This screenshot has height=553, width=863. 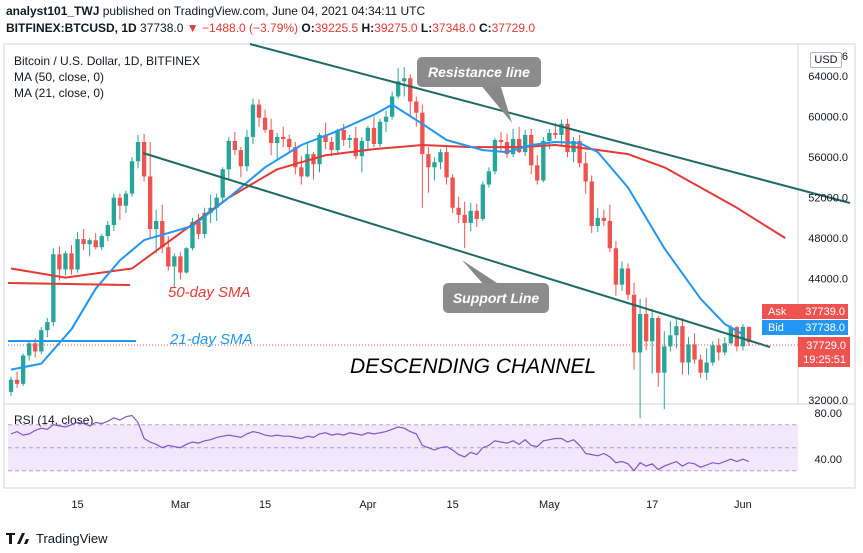 What do you see at coordinates (805, 327) in the screenshot?
I see `bid-price-tag: Bid 37738.0` at bounding box center [805, 327].